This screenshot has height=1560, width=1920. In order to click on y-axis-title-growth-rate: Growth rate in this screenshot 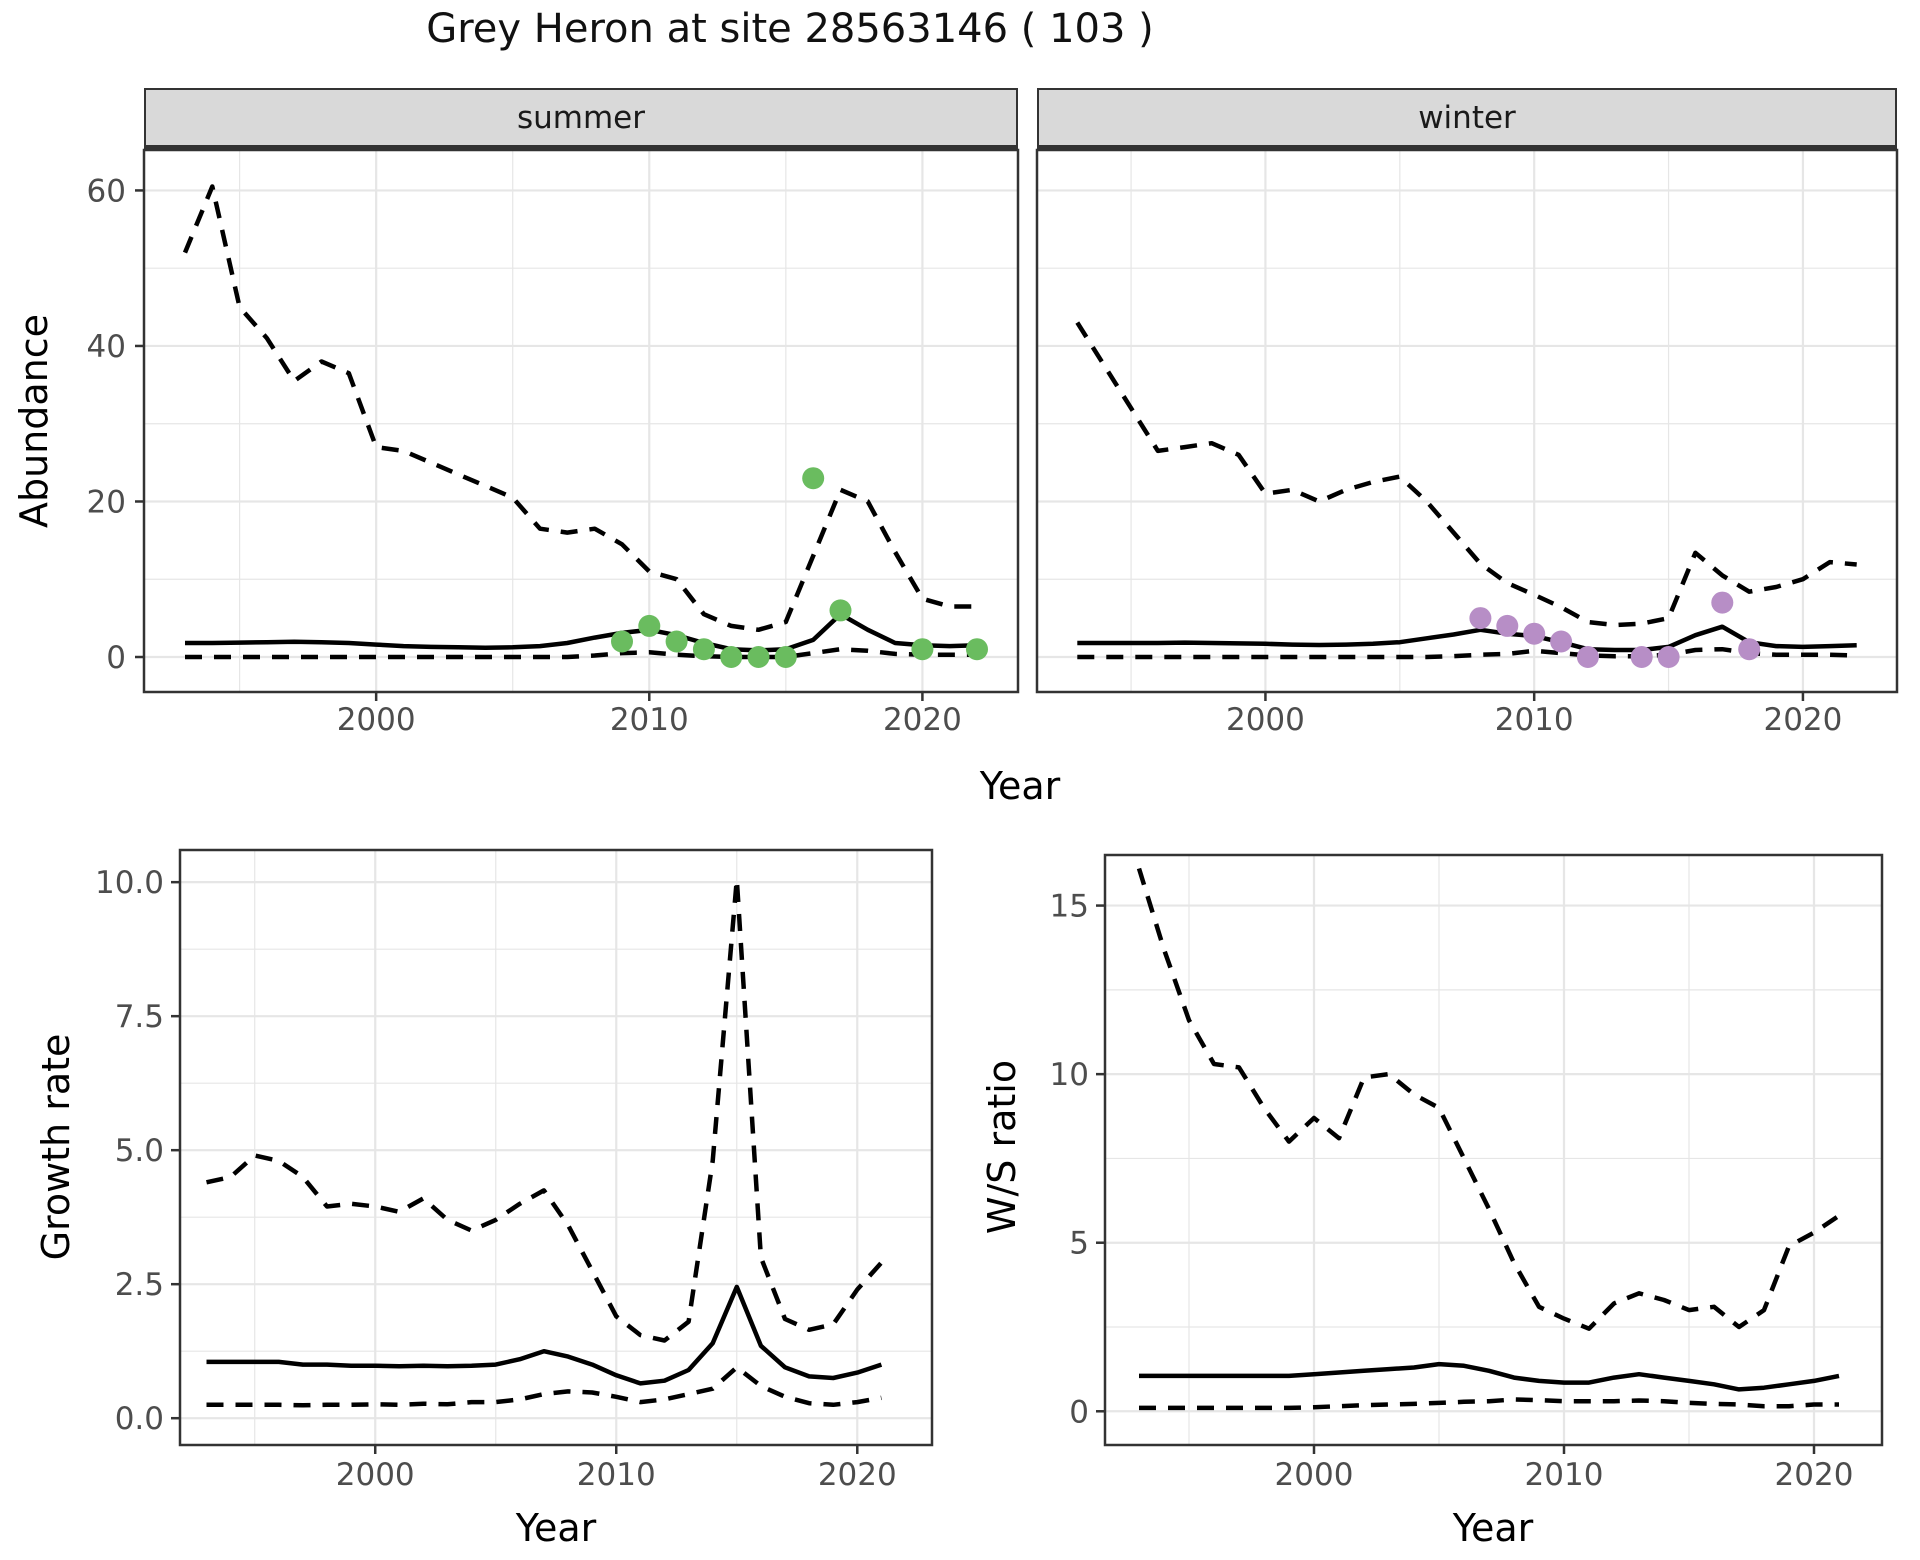, I will do `click(56, 1147)`.